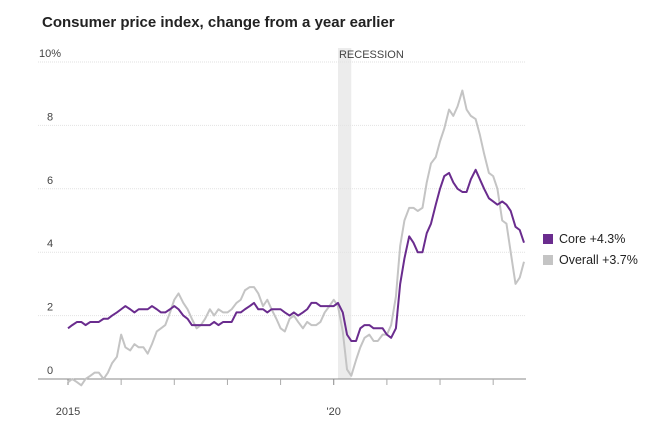 This screenshot has width=672, height=430. I want to click on y-tick-label: 4, so click(50, 244).